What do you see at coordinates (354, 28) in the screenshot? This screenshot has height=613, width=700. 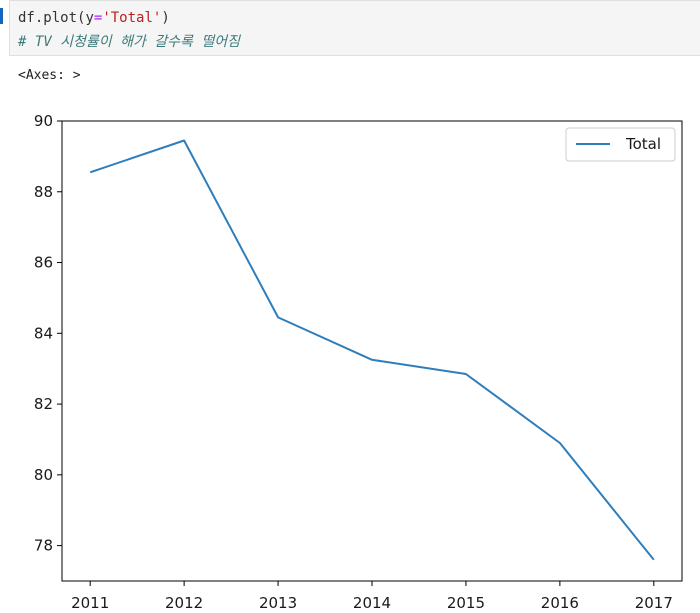 I see `code-cell-input: df.plot(y='Total') # TV 시청률이 해가 갈수록 떨어짐` at bounding box center [354, 28].